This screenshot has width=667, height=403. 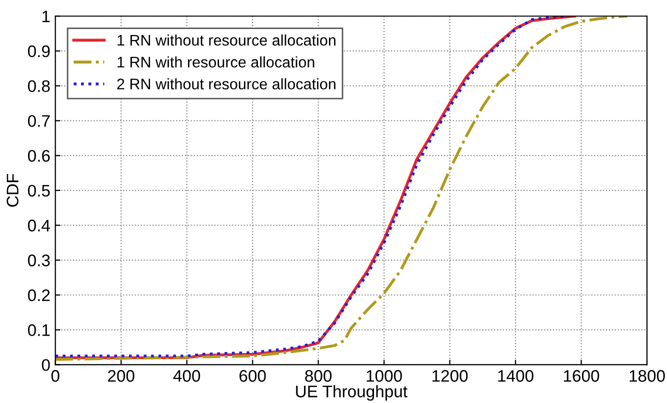 What do you see at coordinates (582, 376) in the screenshot?
I see `x-tick-label: 1600` at bounding box center [582, 376].